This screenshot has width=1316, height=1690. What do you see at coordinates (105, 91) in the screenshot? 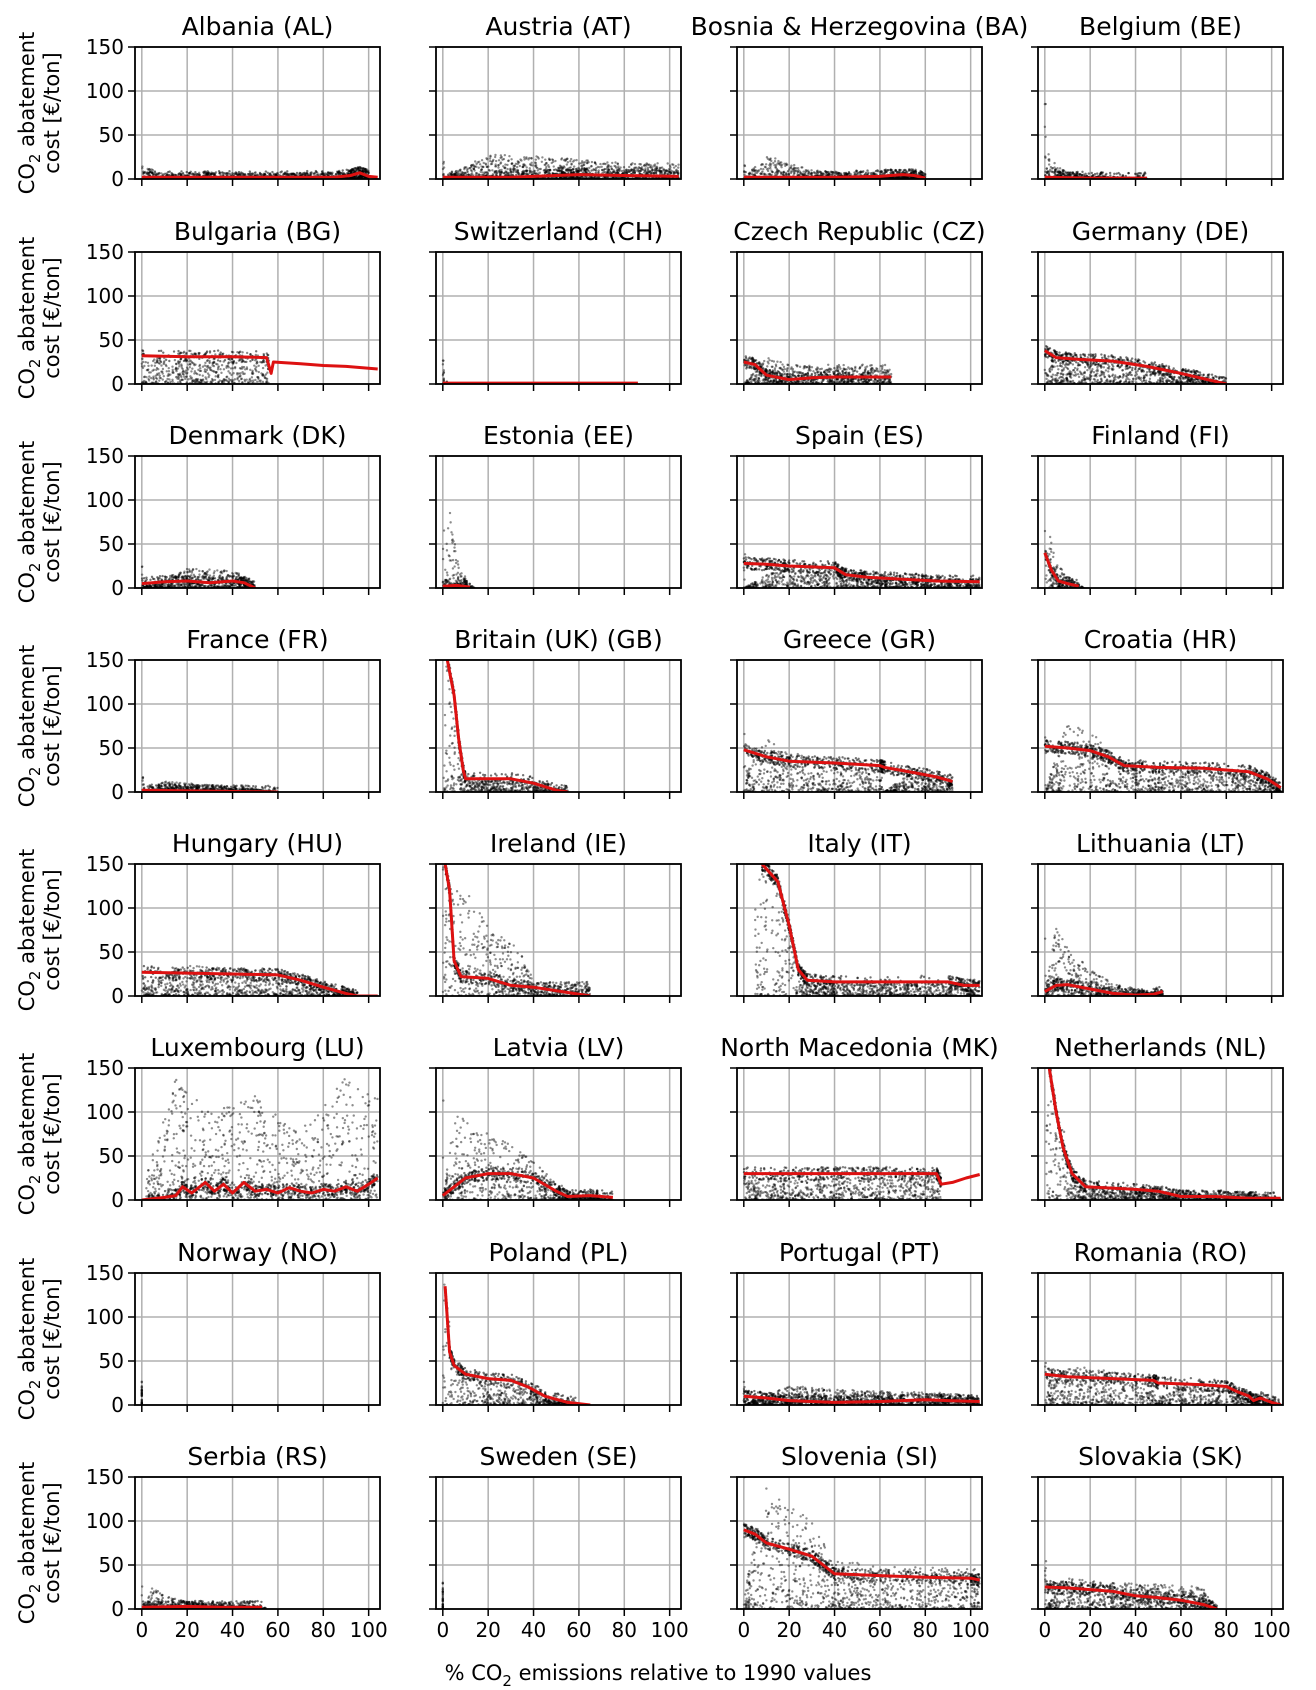
I see `y-tick-label: 100` at bounding box center [105, 91].